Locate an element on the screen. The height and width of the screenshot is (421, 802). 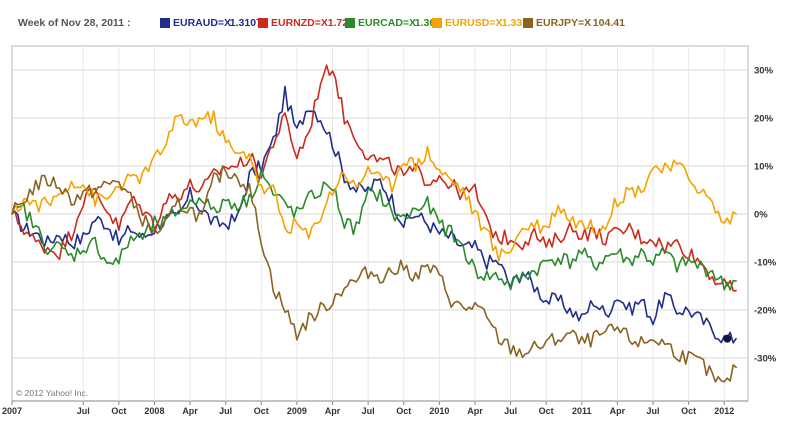
week-header: Week of Nov 28, 2011 : is located at coordinates (74, 23).